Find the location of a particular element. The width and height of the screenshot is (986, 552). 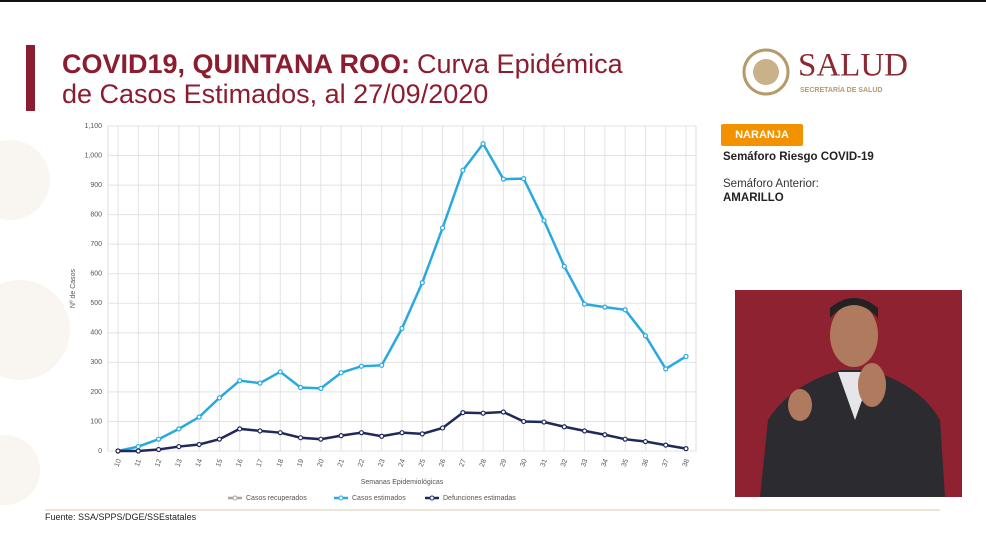

y-tick-label: 1,100 is located at coordinates (93, 126).